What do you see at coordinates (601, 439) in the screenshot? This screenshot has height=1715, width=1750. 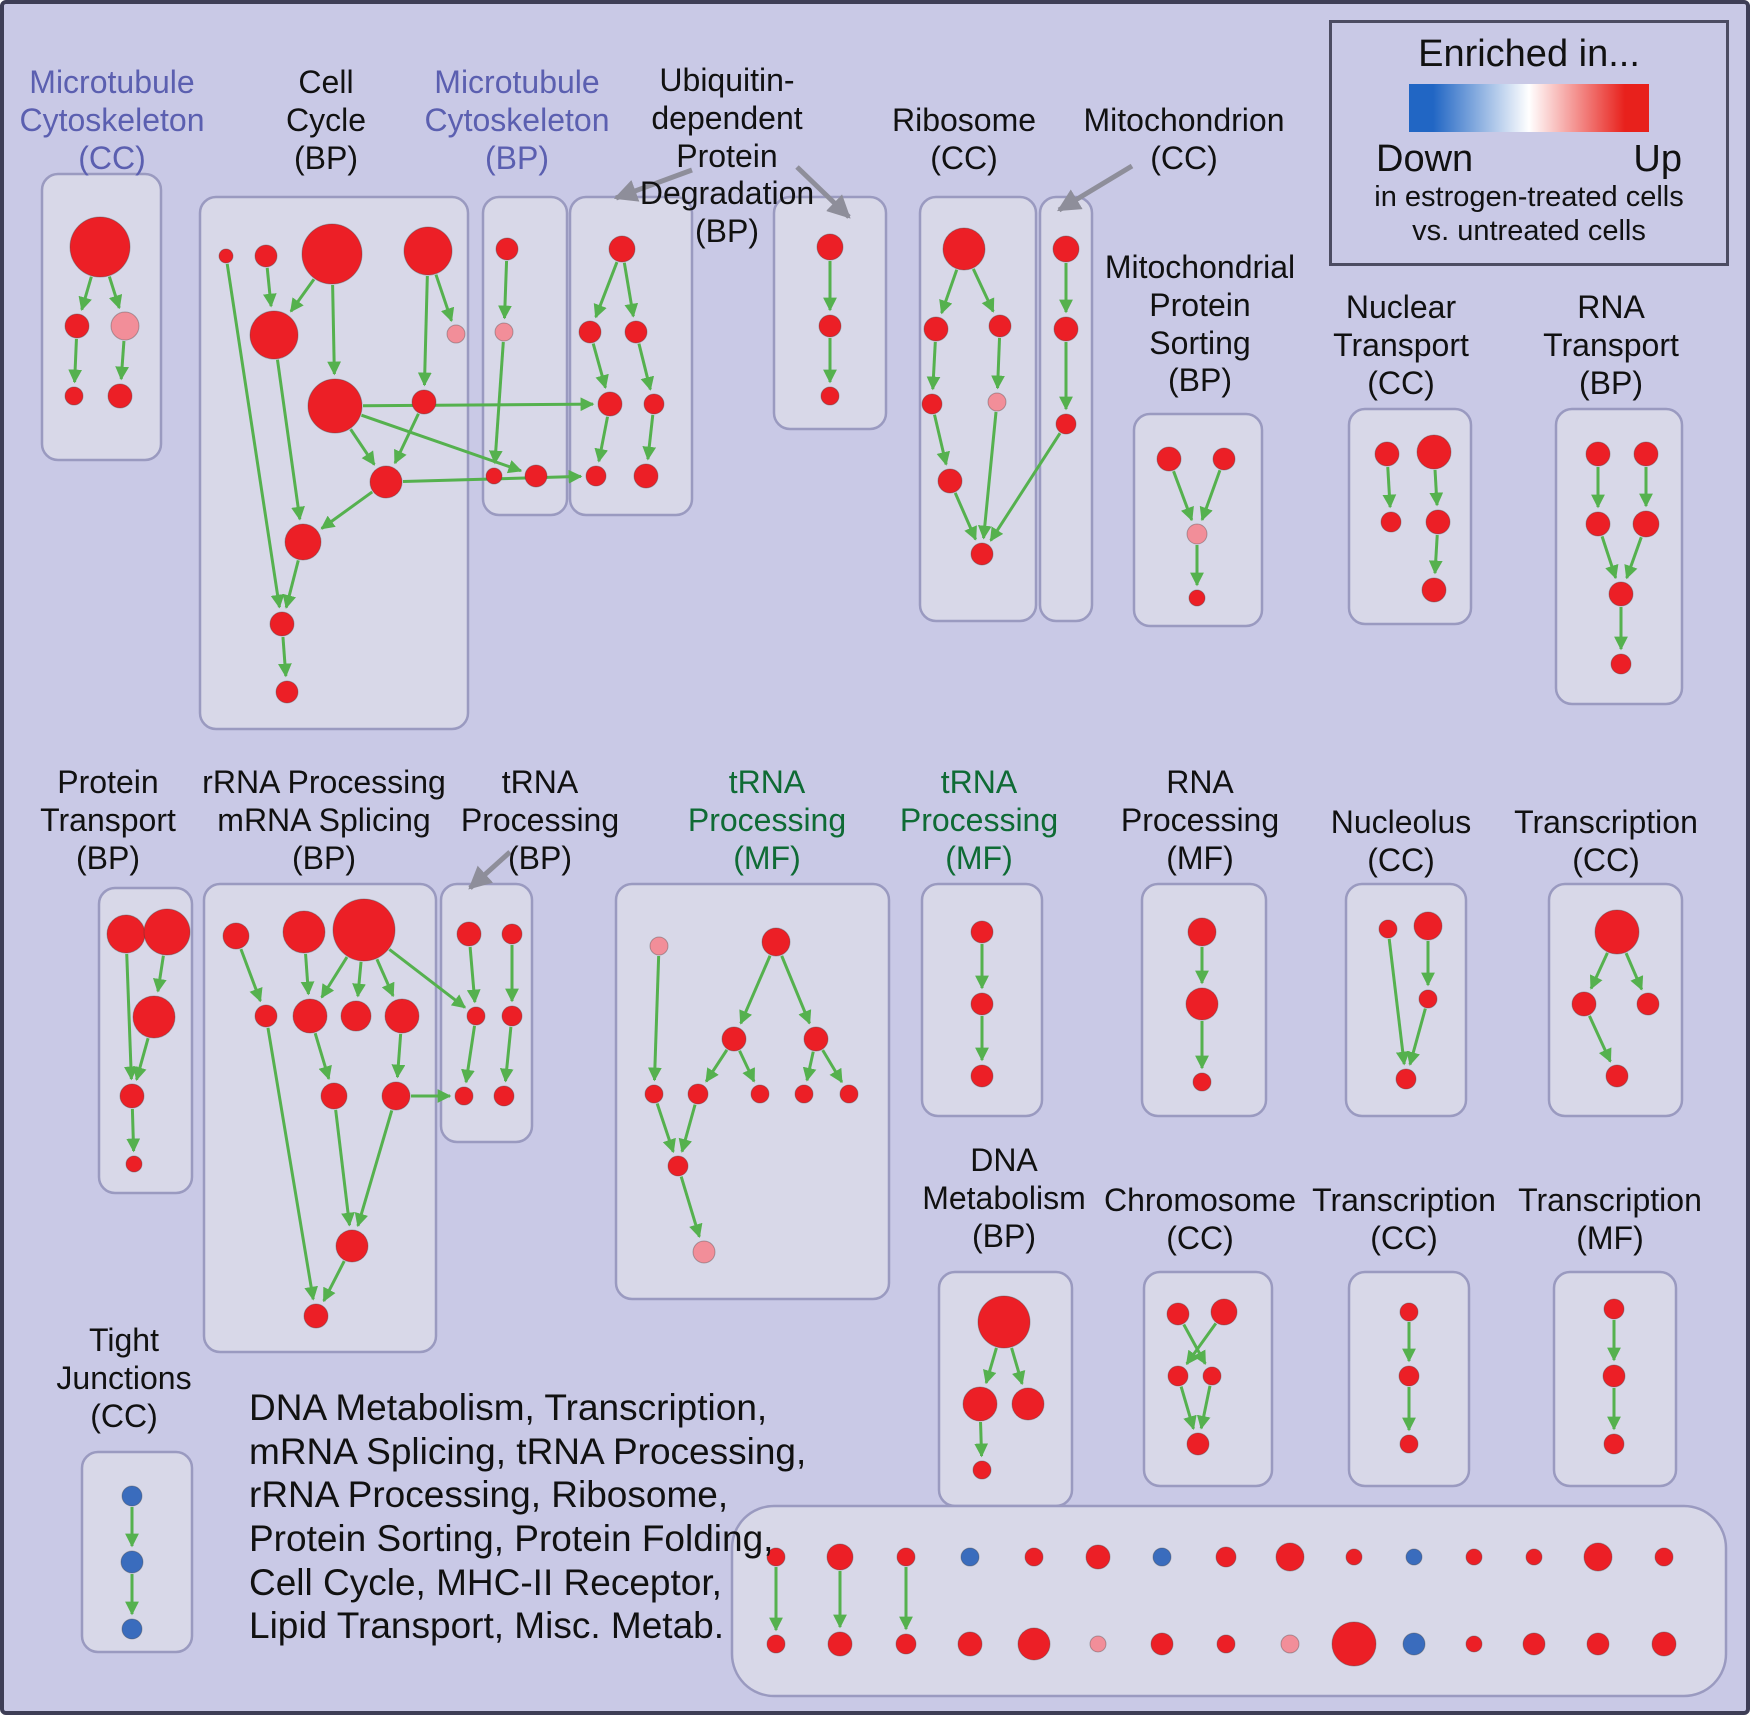 I see `edge-ub3-ub5` at bounding box center [601, 439].